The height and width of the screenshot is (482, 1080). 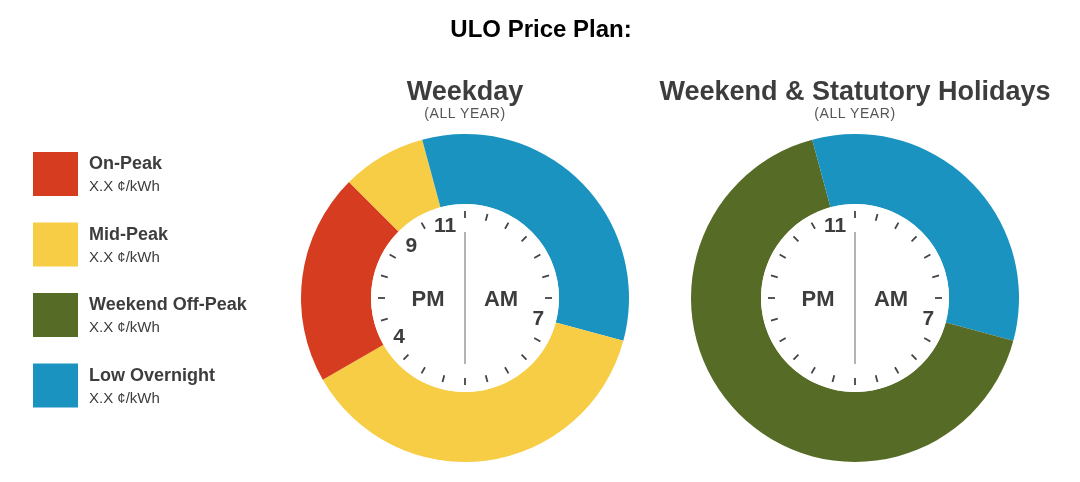 What do you see at coordinates (541, 28) in the screenshot?
I see `text: ULO Price Plan:` at bounding box center [541, 28].